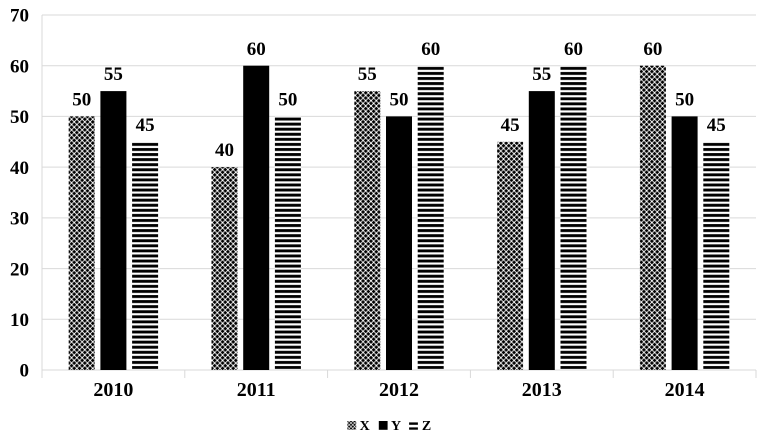  I want to click on svg-text: 10, so click(19, 320).